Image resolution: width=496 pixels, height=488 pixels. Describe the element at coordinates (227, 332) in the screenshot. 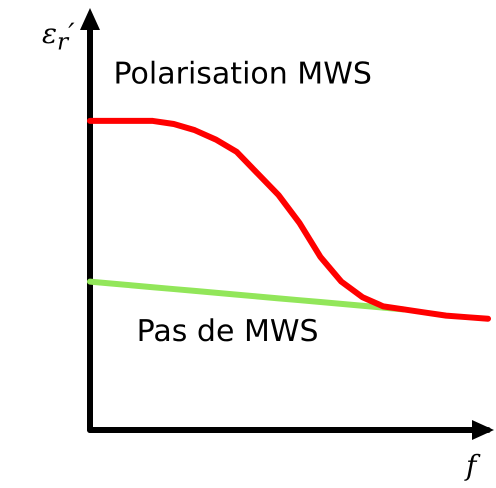

I see `series-label: Pas de MWS` at that location.